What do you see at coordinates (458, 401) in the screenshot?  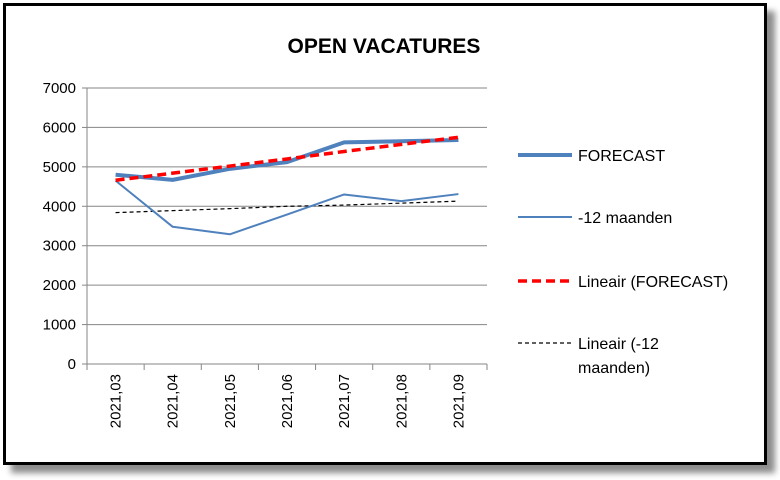 I see `x-tick-label: 2021,09` at bounding box center [458, 401].